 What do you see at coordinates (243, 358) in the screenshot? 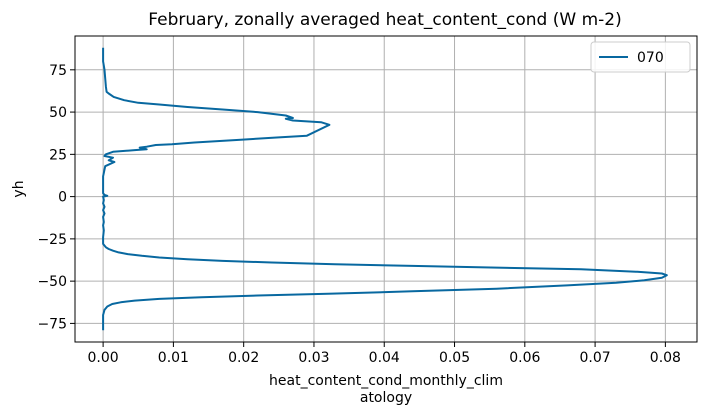
I see `x-tick-label: 0.02` at bounding box center [243, 358].